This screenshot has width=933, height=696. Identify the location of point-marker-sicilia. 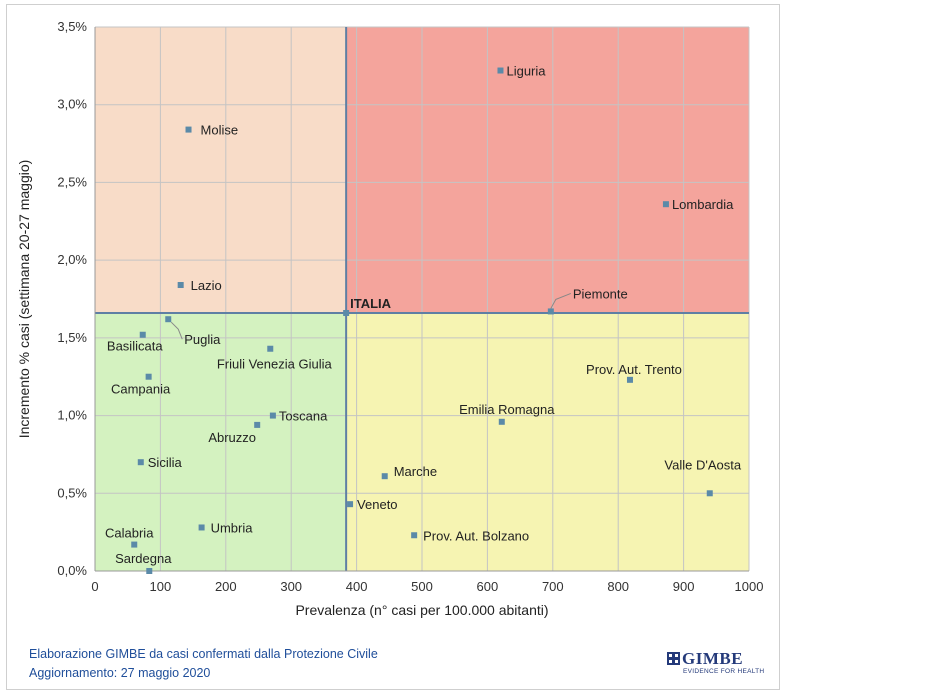
(140, 462).